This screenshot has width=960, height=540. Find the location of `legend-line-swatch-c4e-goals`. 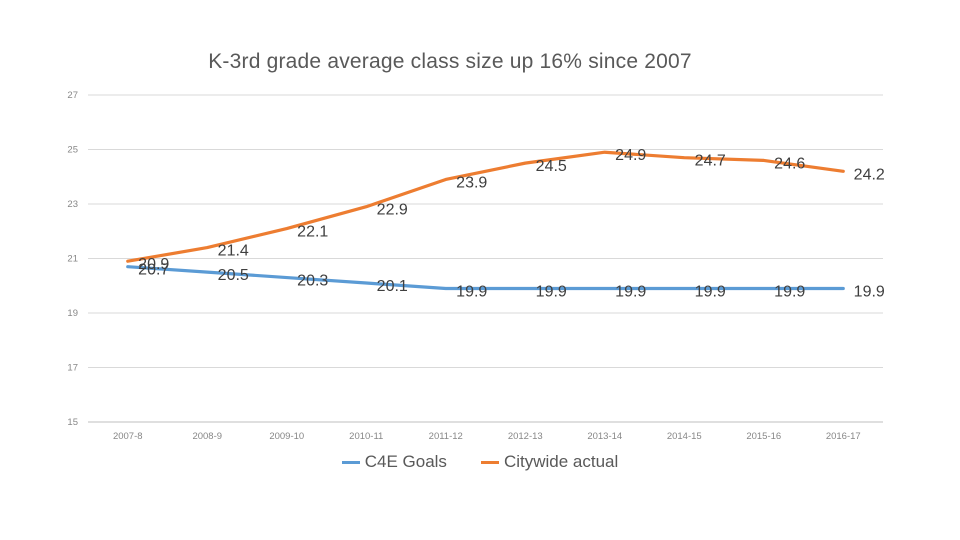

legend-line-swatch-c4e-goals is located at coordinates (350, 462).